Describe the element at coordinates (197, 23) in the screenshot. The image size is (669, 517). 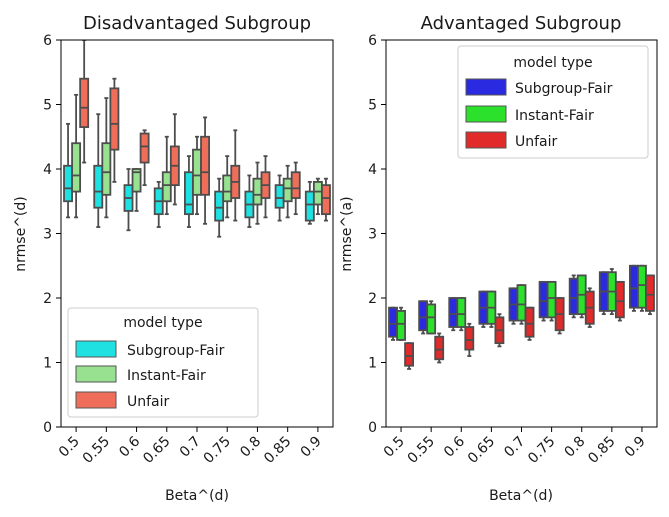
I see `panel-title: Disadvantaged Subgroup` at that location.